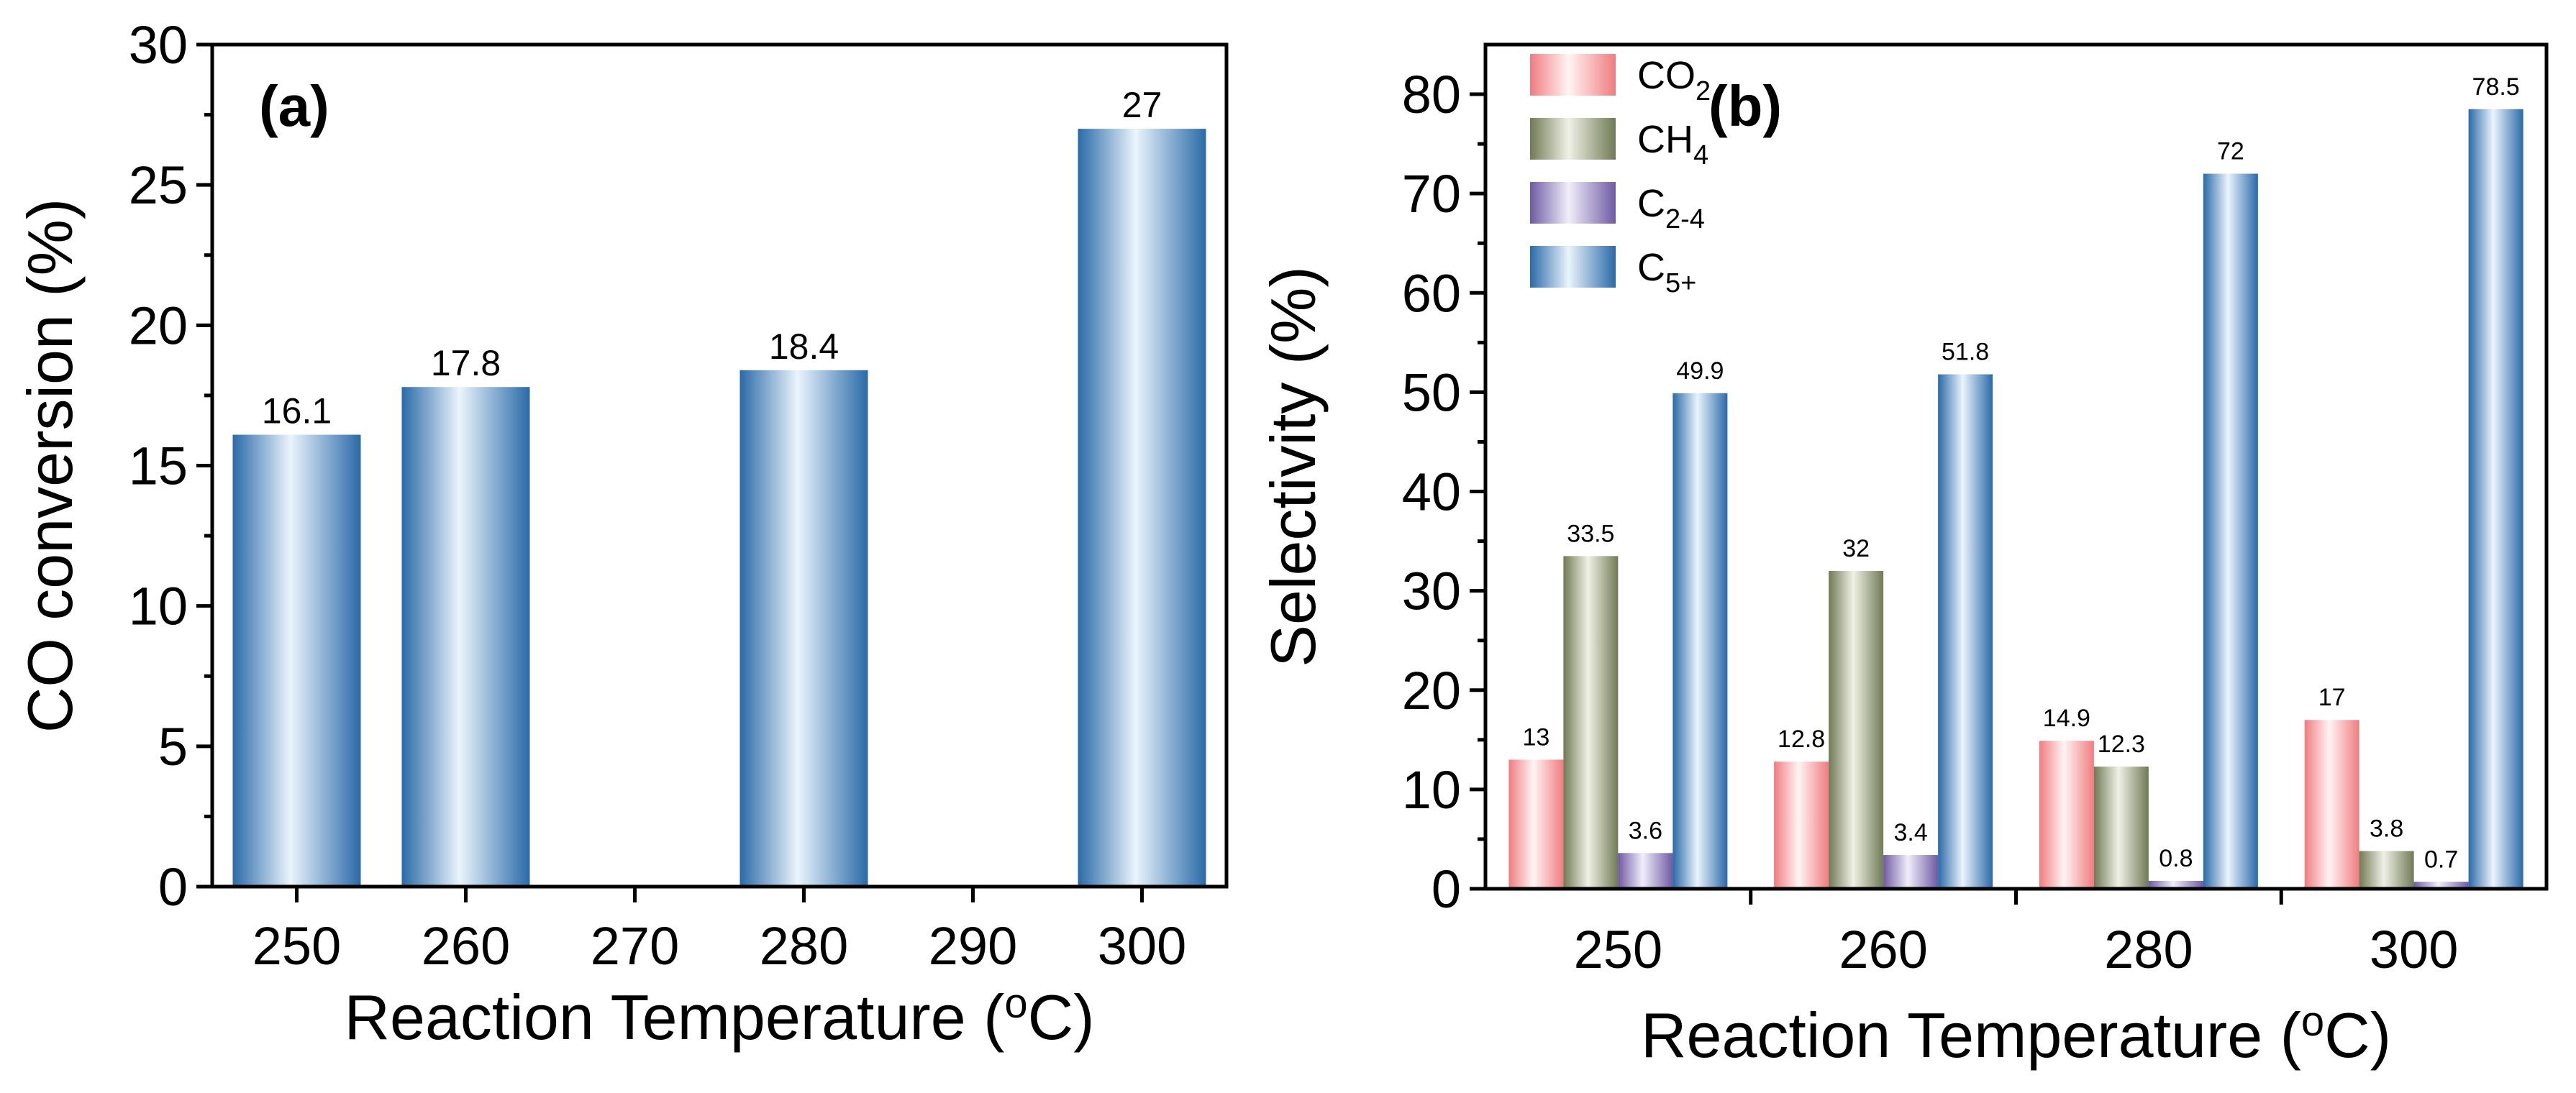 The image size is (2576, 1093). I want to click on a-xtick-label-2: 270, so click(635, 946).